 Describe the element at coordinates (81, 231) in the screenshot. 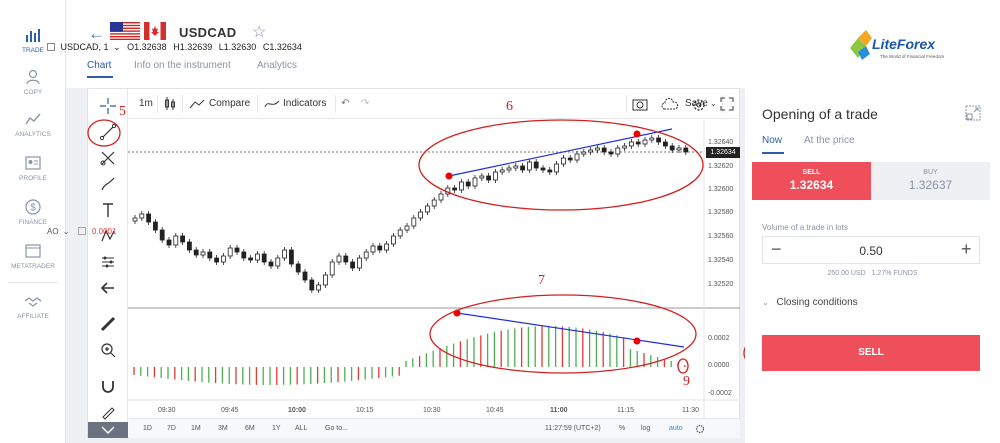

I see `ao-close-icon` at that location.